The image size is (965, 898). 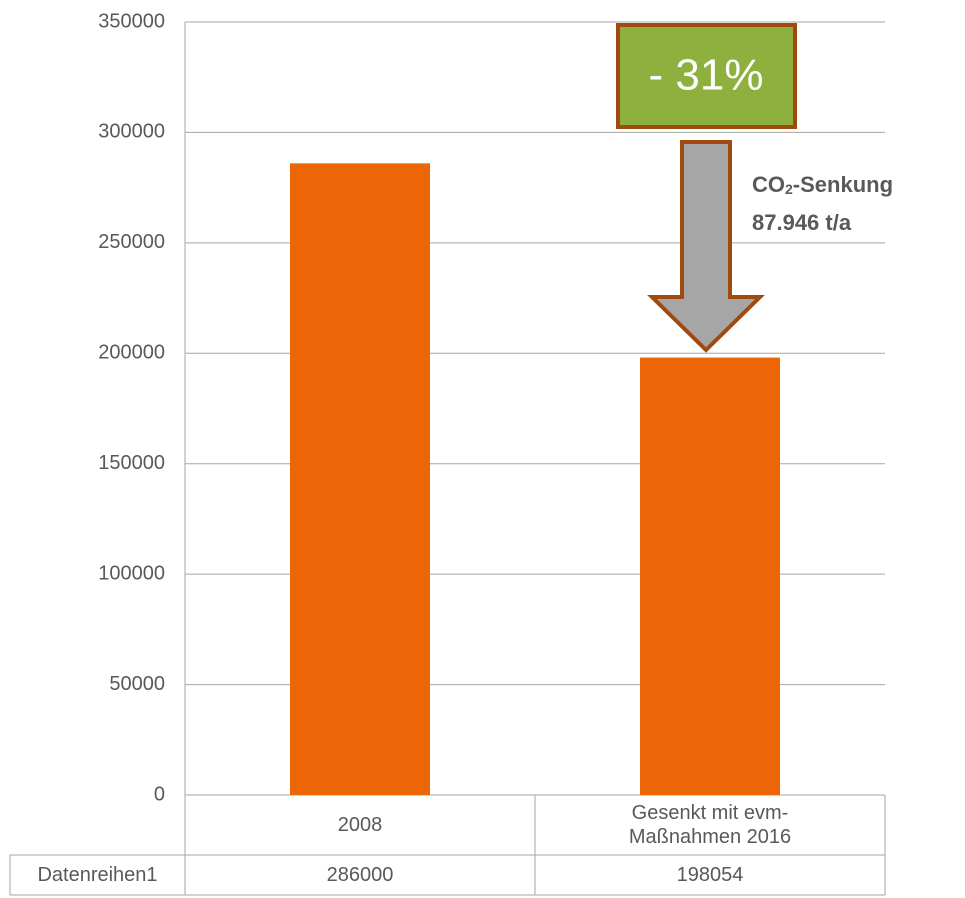 I want to click on reduction-amount: 87.946 t/a, so click(x=802, y=222).